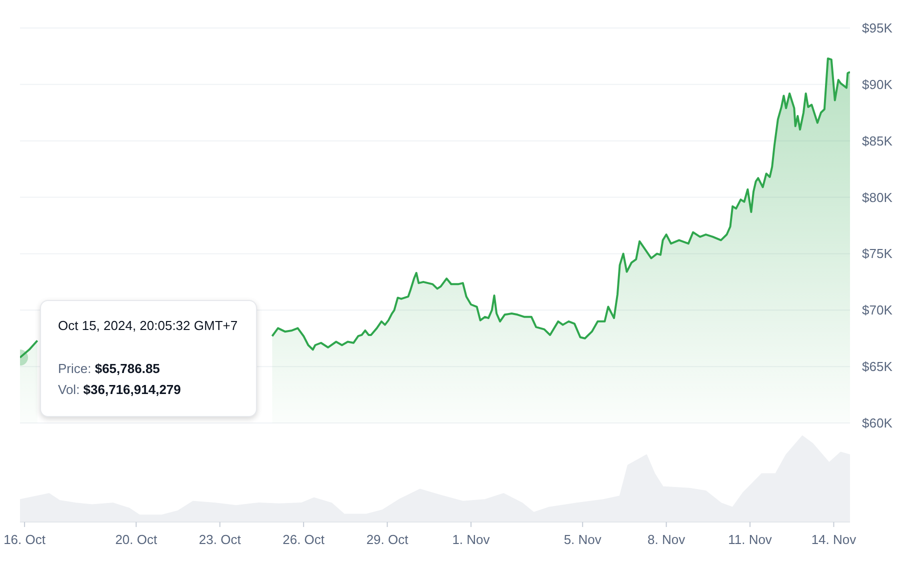  I want to click on y-tick-label: $85K, so click(877, 140).